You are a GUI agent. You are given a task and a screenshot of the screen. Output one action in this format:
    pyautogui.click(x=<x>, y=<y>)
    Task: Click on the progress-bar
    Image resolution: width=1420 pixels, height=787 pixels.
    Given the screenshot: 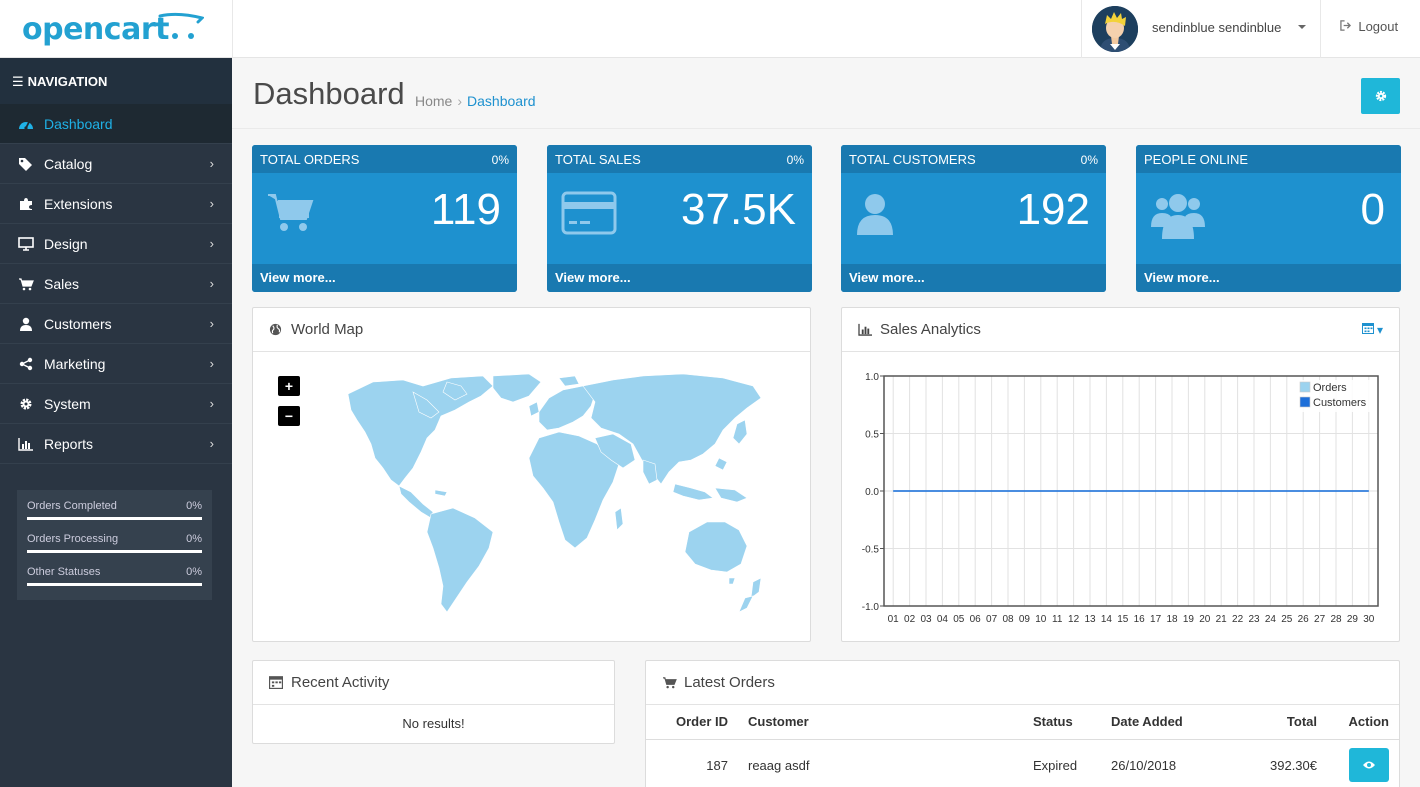 What is the action you would take?
    pyautogui.click(x=114, y=551)
    